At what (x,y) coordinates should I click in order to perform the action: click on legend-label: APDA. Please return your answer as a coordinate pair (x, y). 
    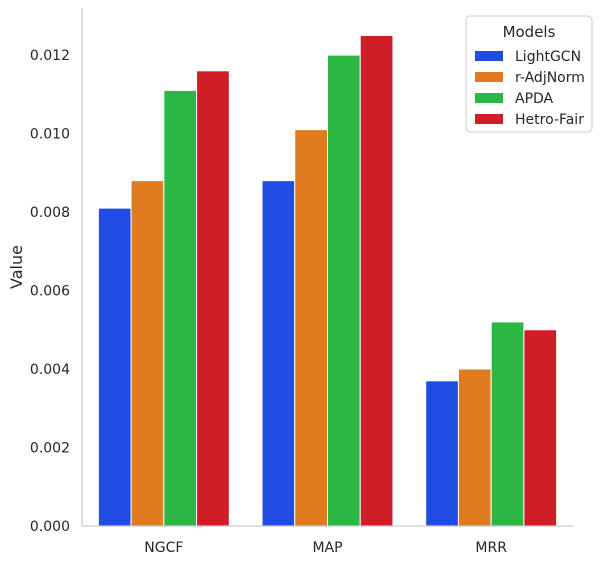
    Looking at the image, I should click on (534, 99).